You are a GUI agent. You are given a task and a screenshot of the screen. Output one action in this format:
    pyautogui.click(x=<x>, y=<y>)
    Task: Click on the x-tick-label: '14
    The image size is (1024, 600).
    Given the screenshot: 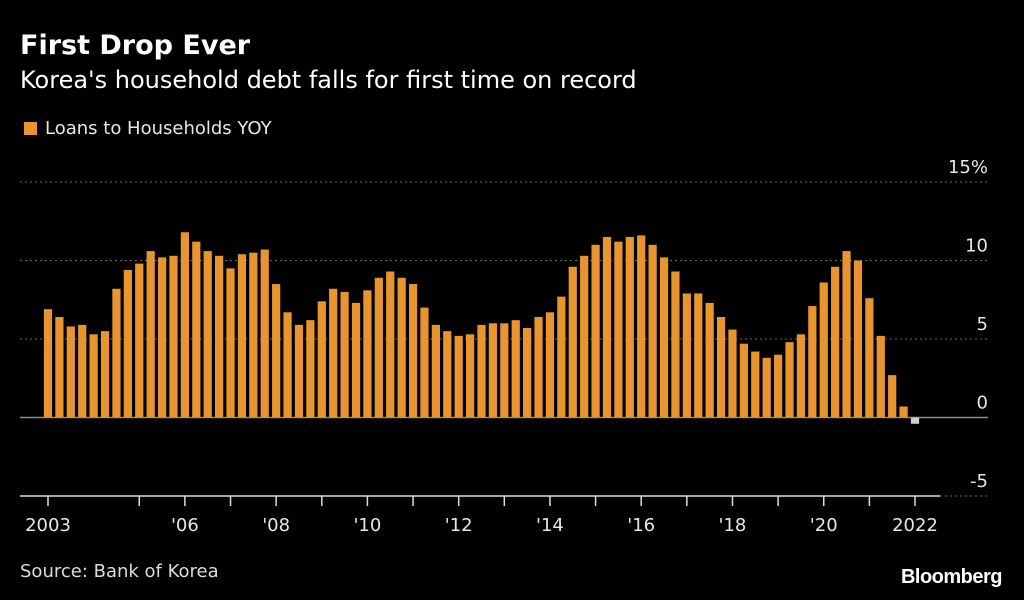 What is the action you would take?
    pyautogui.click(x=550, y=525)
    